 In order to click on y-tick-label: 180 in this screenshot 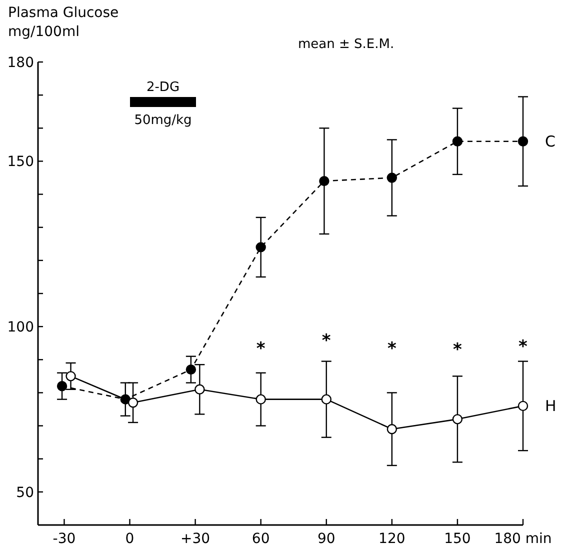, I will do `click(20, 63)`.